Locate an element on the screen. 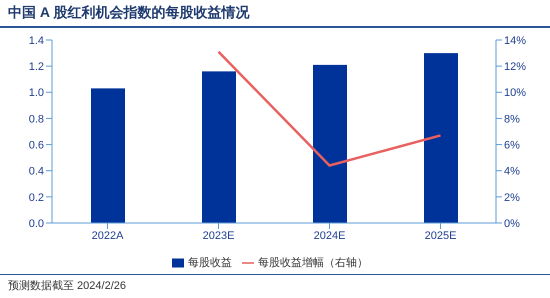 The width and height of the screenshot is (550, 298). x-tick-label: 2025E is located at coordinates (440, 236).